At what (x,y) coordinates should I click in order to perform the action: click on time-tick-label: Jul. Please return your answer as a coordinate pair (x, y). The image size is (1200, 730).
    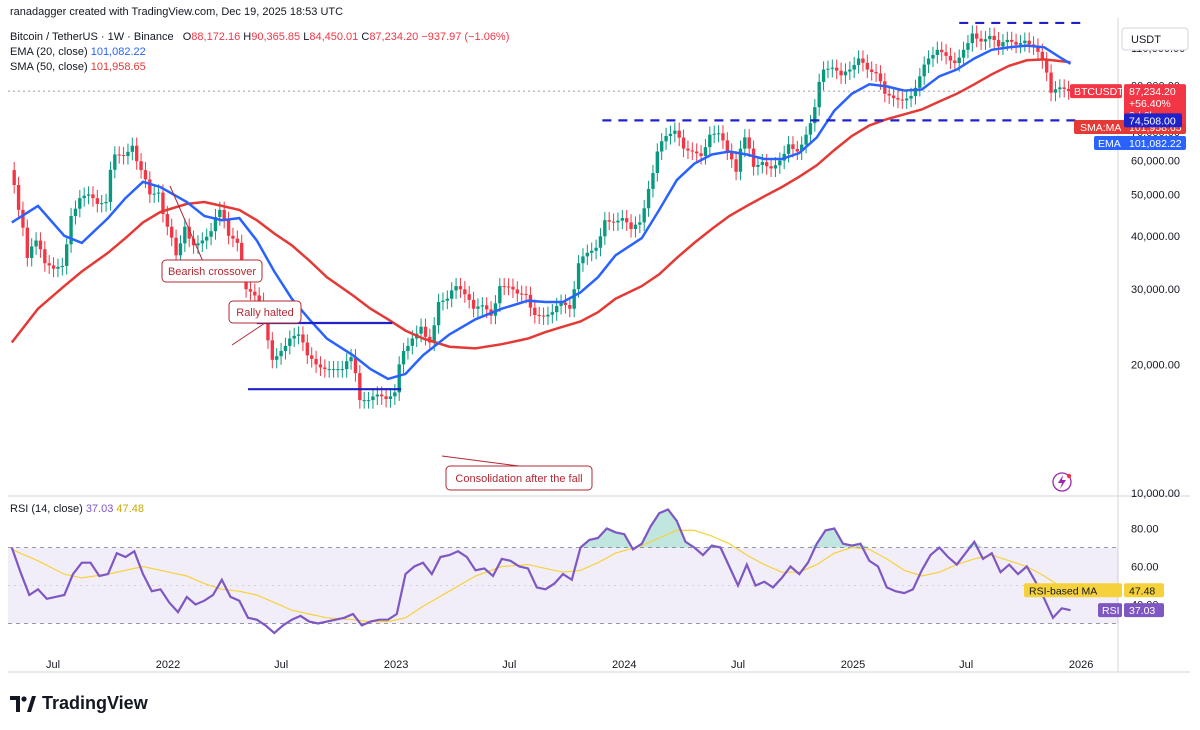
    Looking at the image, I should click on (738, 665).